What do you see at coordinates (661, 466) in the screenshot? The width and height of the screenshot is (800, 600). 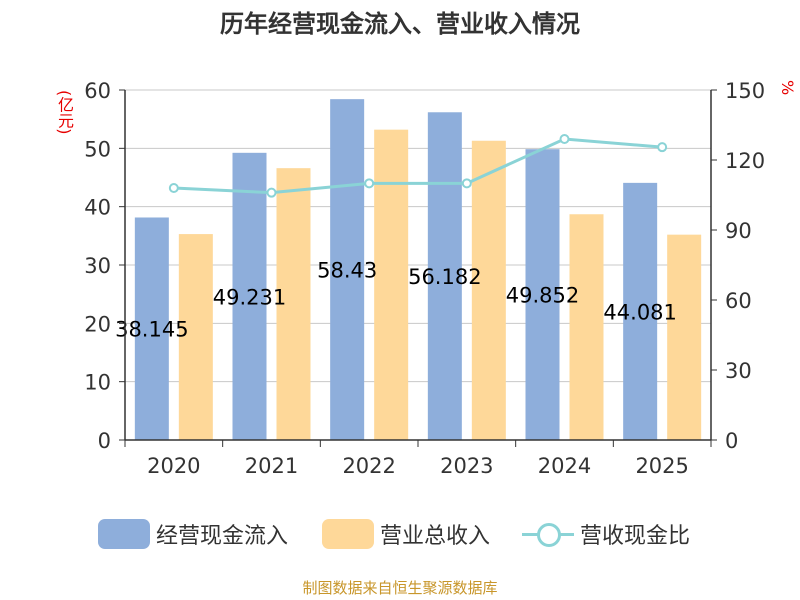 I see `x-tick-label: 2025` at bounding box center [661, 466].